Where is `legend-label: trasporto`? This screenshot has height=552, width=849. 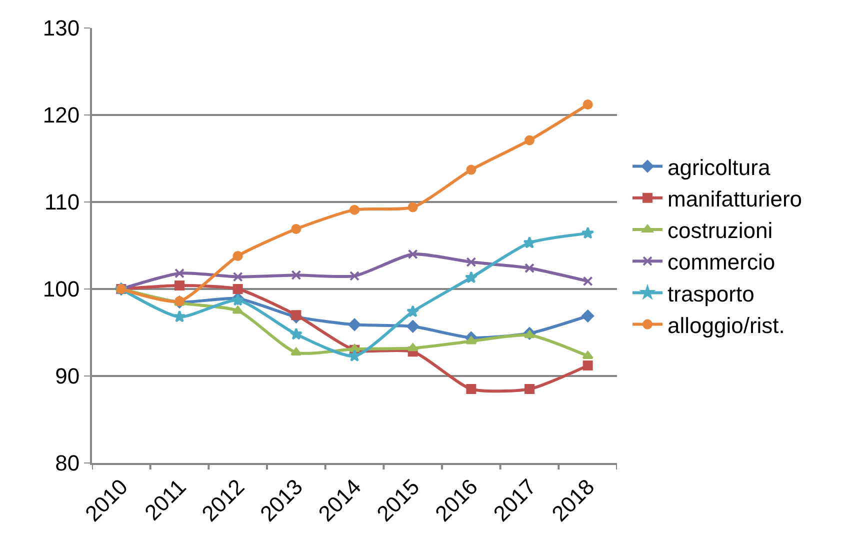
legend-label: trasporto is located at coordinates (711, 293).